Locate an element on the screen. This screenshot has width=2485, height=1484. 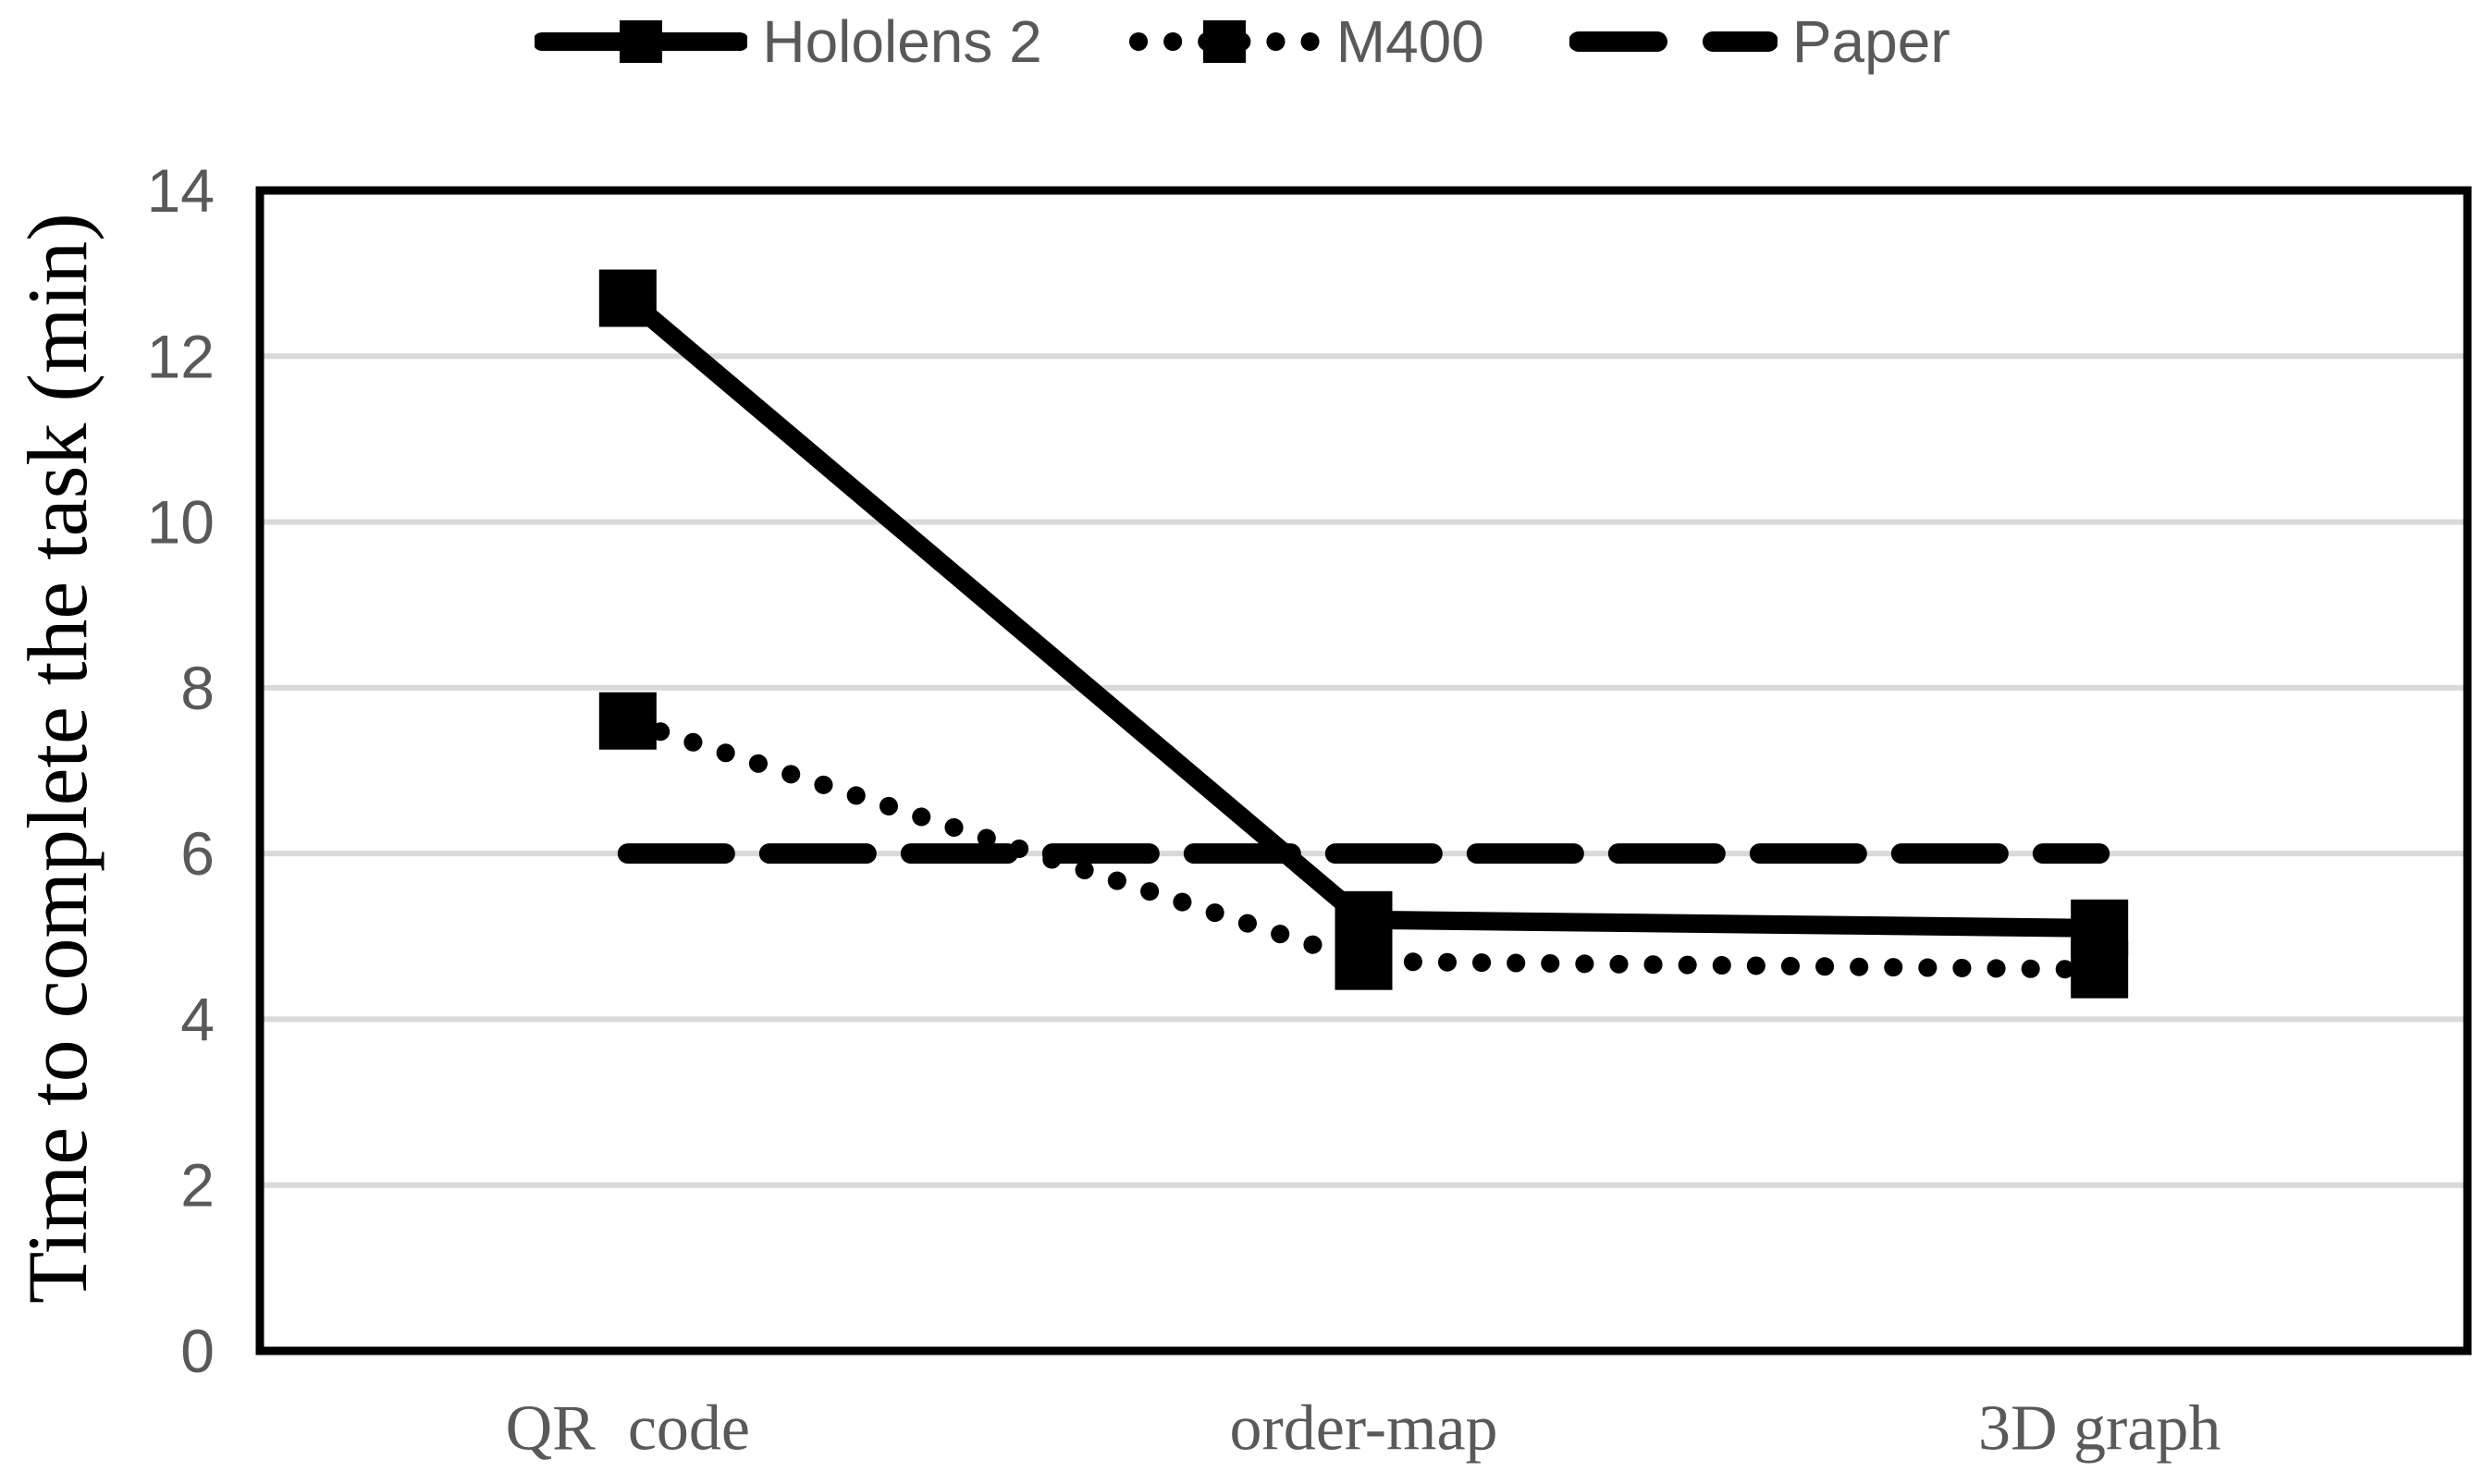
y-tick-label-10: 10 is located at coordinates (181, 522).